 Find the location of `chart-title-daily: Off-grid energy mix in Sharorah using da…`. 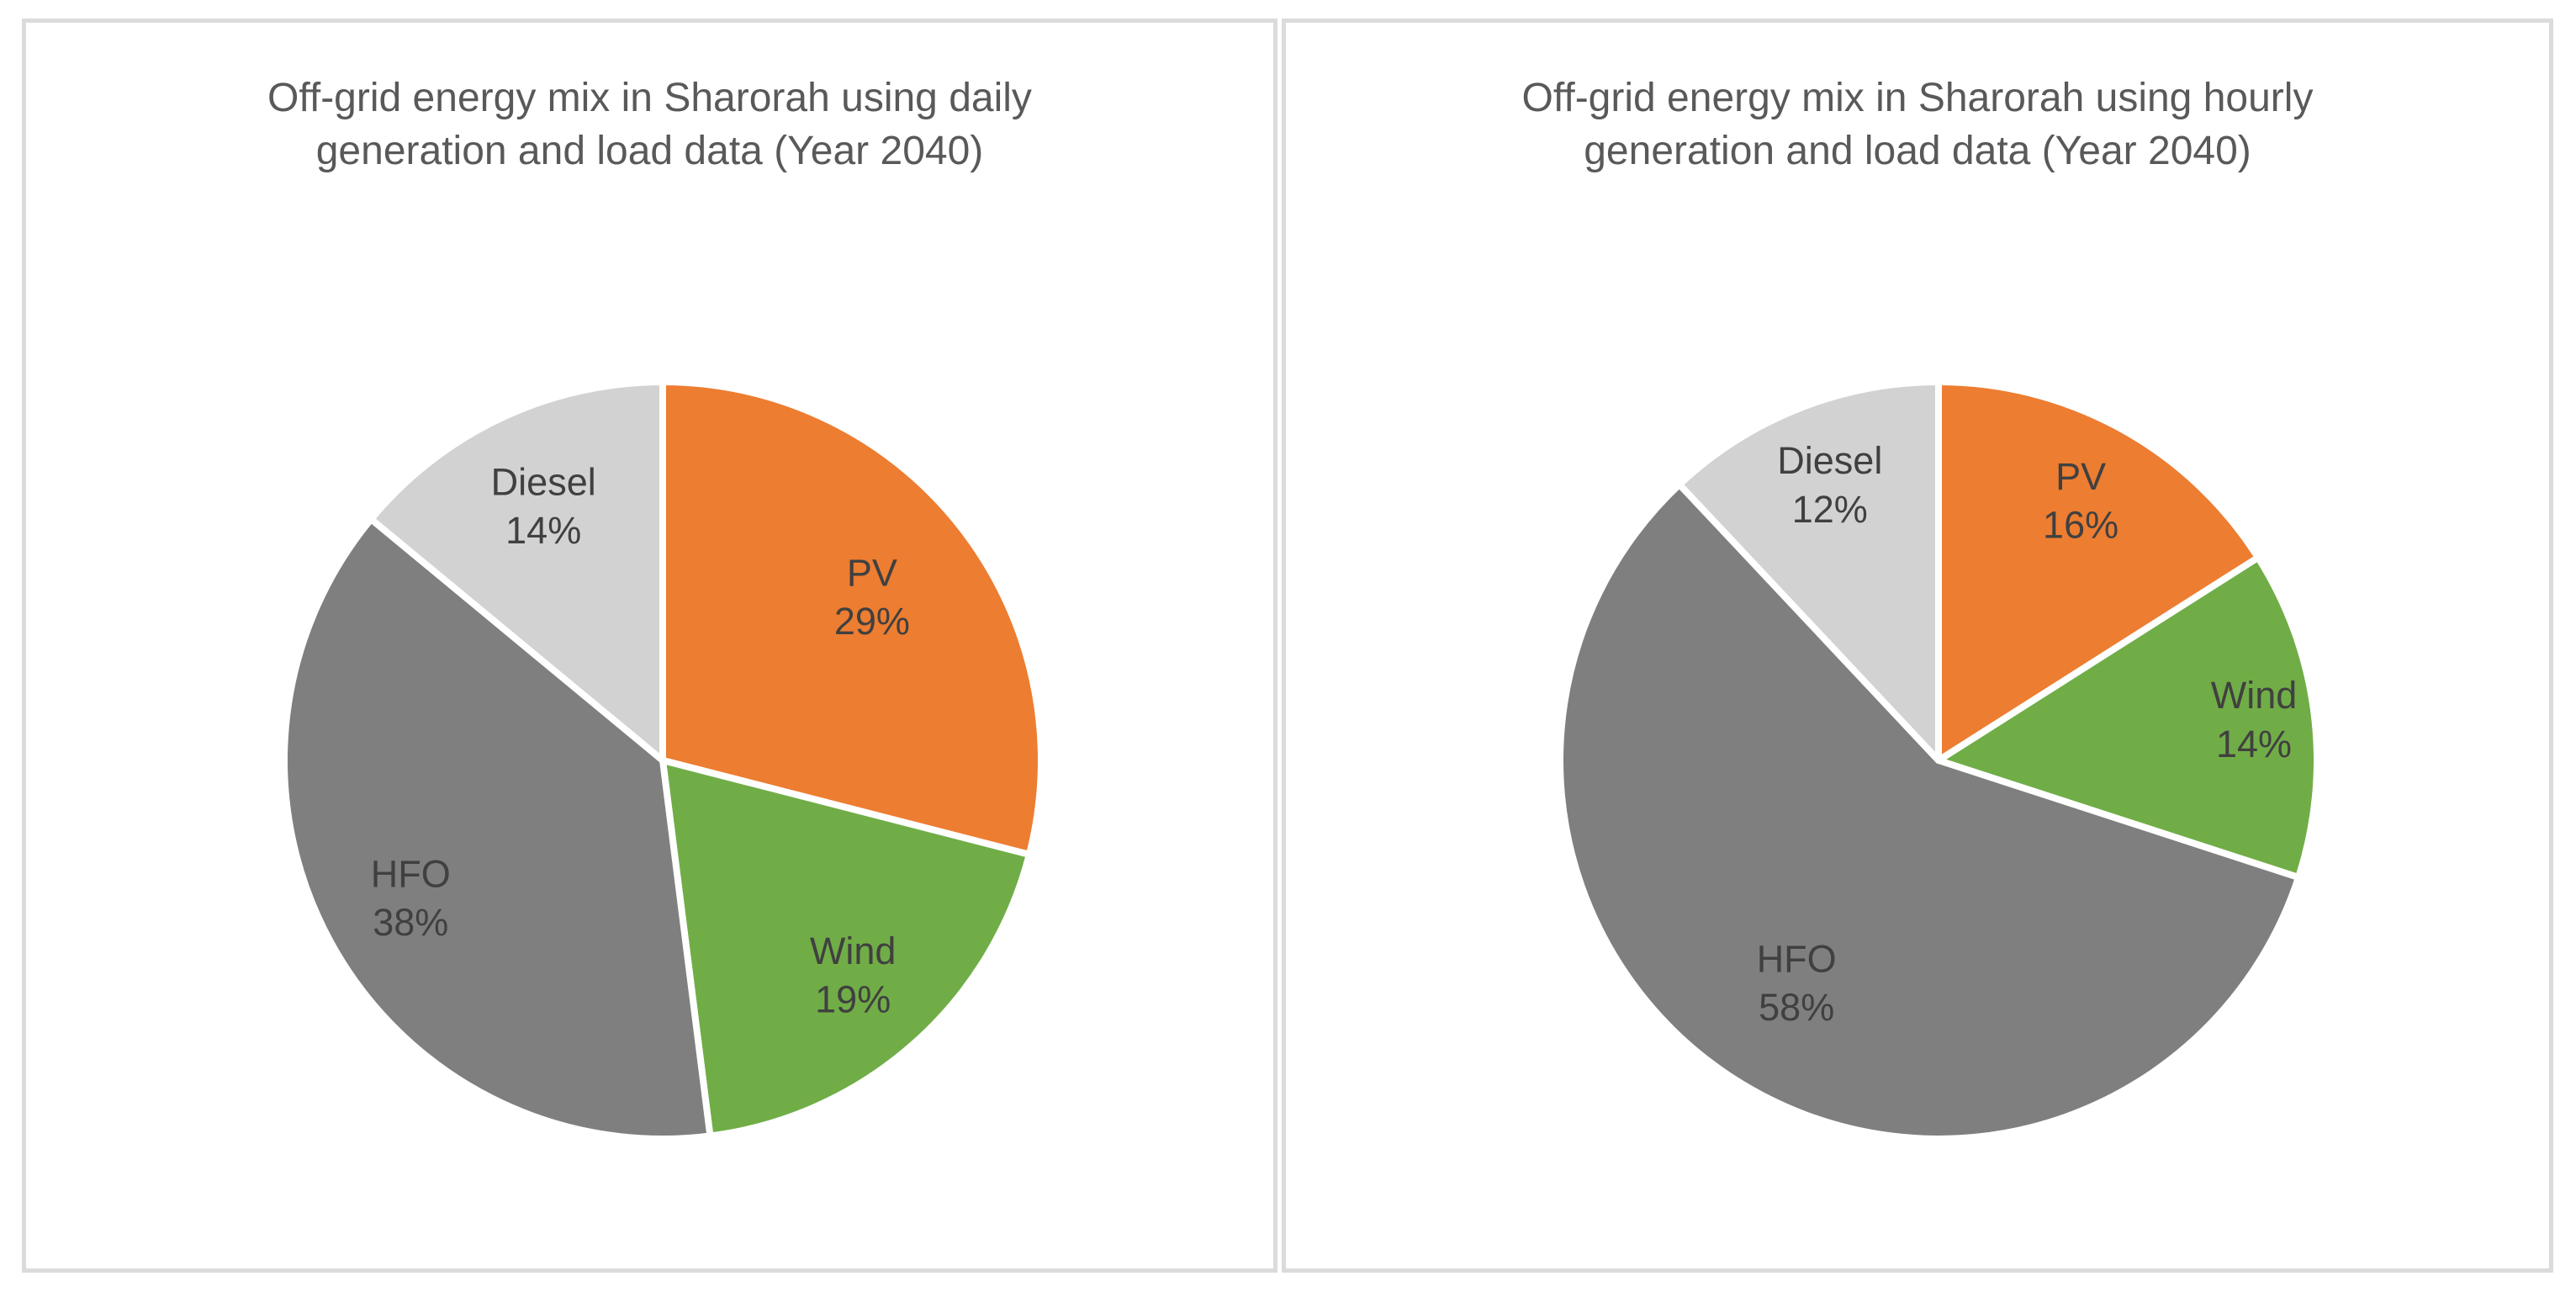

chart-title-daily: Off-grid energy mix in Sharorah using da… is located at coordinates (649, 124).